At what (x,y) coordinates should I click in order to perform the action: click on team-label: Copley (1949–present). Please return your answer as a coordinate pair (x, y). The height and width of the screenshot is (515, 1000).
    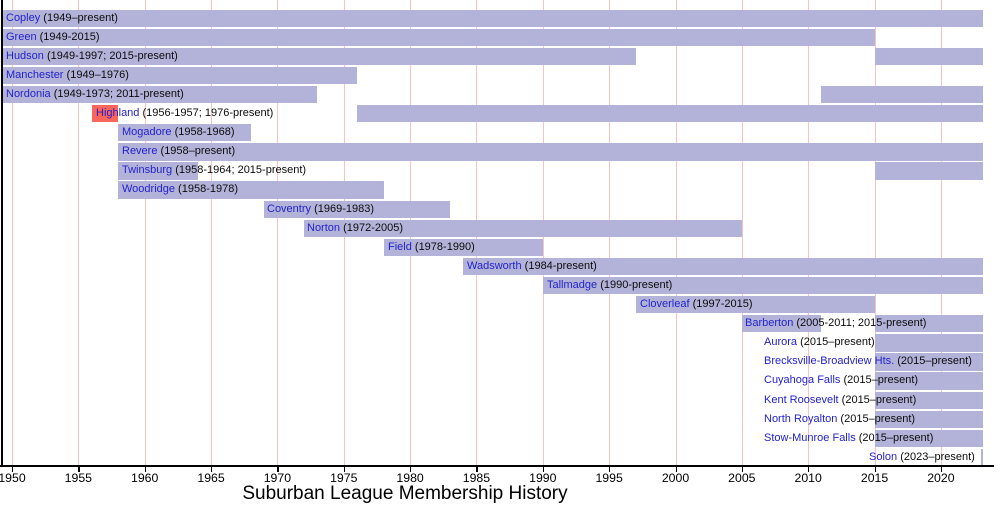
    Looking at the image, I should click on (62, 18).